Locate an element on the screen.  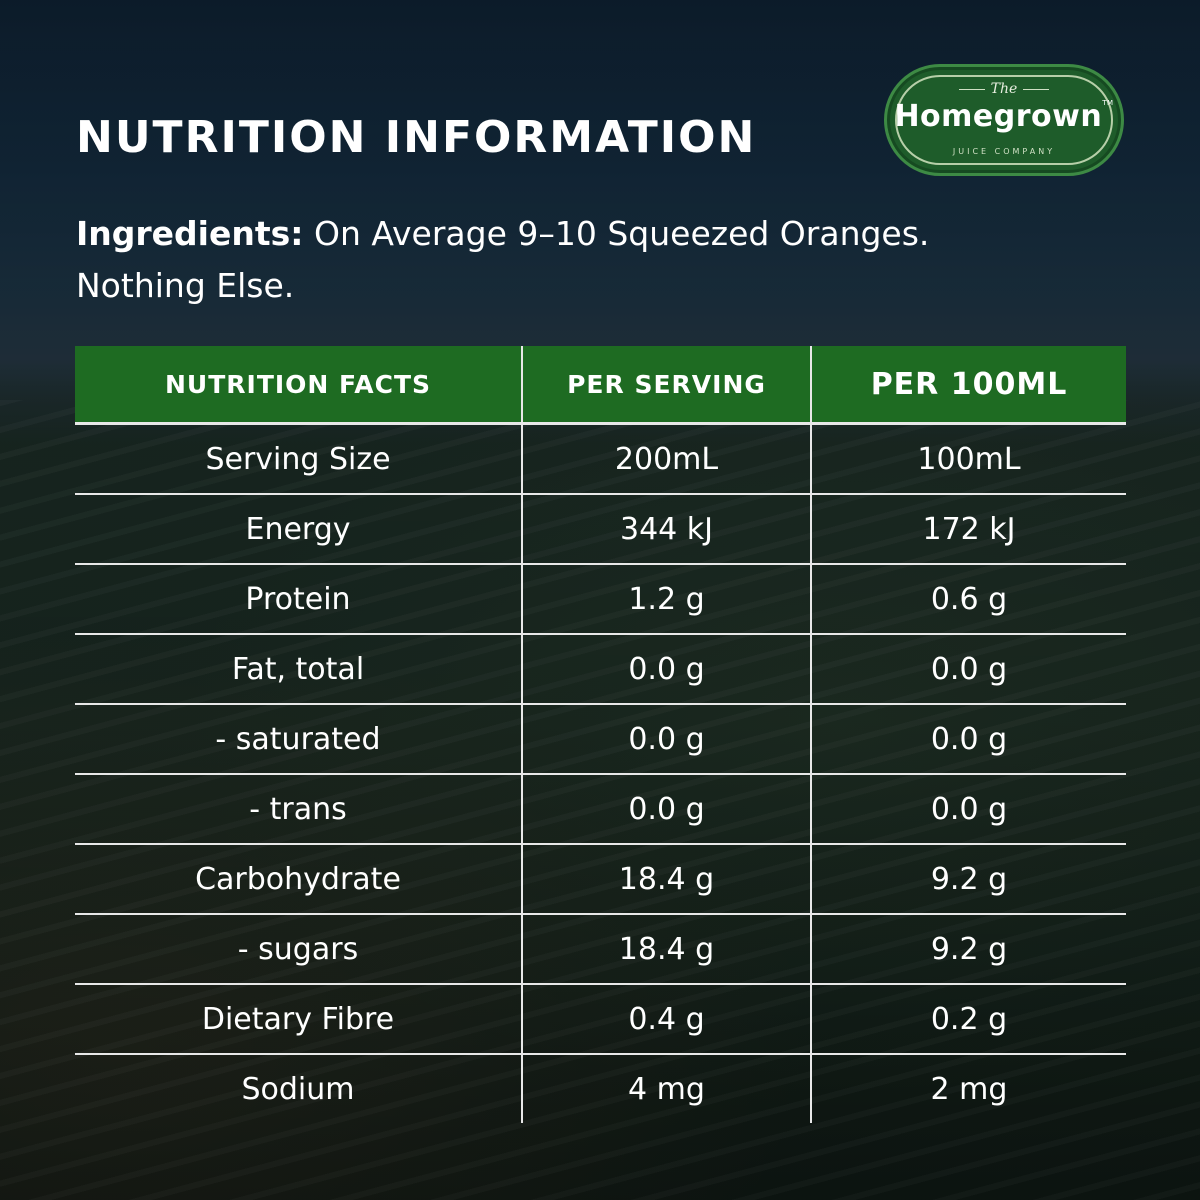
row-label: Carbohydrate is located at coordinates (298, 879).